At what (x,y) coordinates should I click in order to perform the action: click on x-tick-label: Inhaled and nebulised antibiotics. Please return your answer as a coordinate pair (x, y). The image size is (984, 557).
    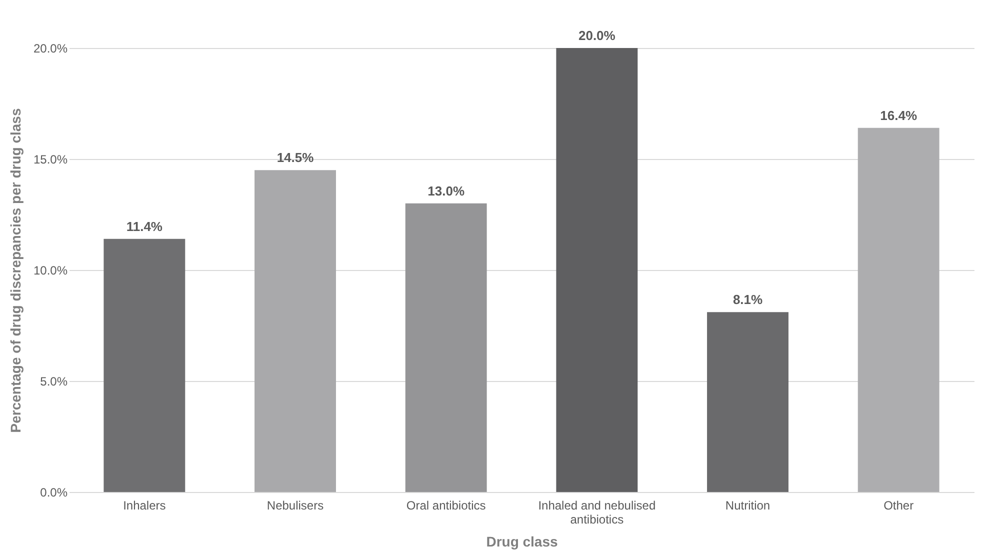
    Looking at the image, I should click on (597, 512).